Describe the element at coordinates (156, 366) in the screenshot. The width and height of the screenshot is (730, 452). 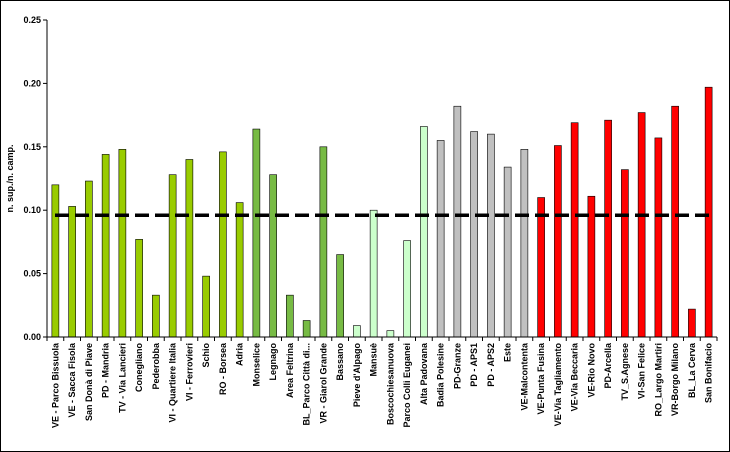
I see `category-label: Pederobba` at that location.